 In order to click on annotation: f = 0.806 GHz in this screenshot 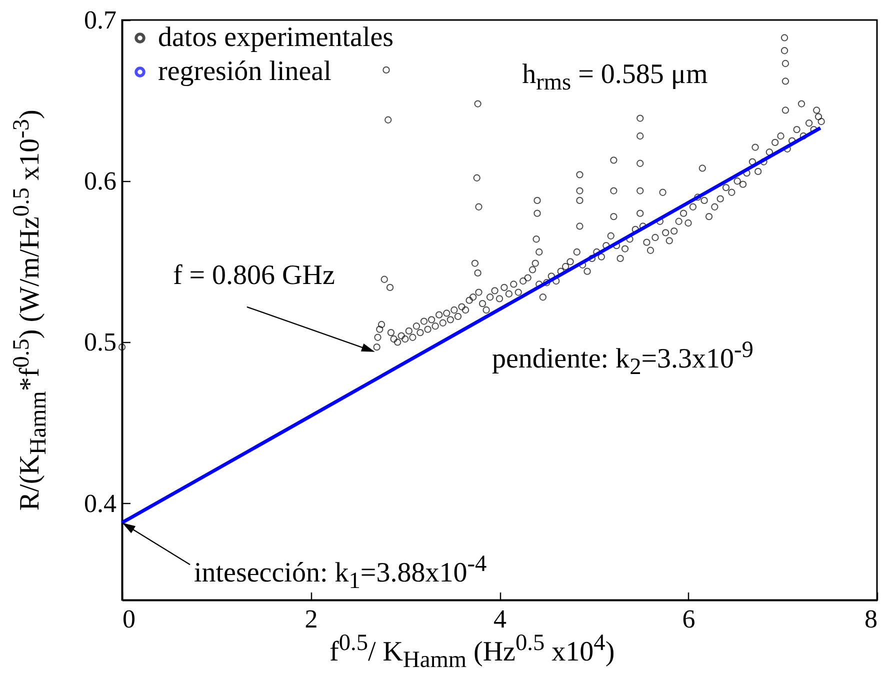, I will do `click(253, 275)`.